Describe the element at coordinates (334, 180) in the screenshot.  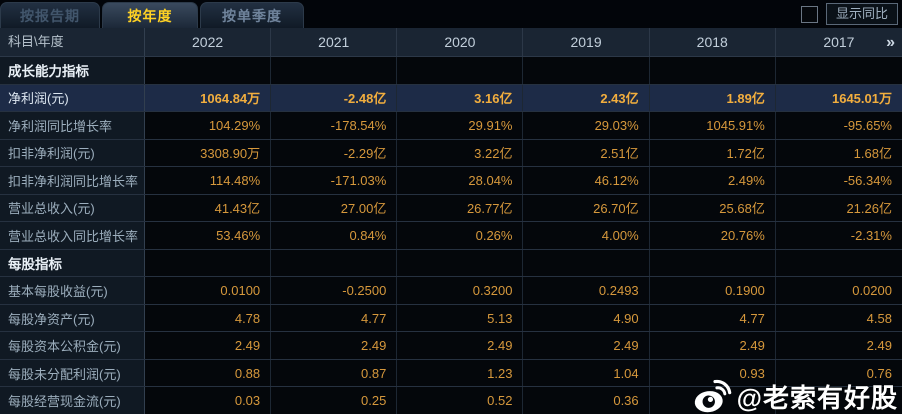
I see `value-cell: -171.03%` at that location.